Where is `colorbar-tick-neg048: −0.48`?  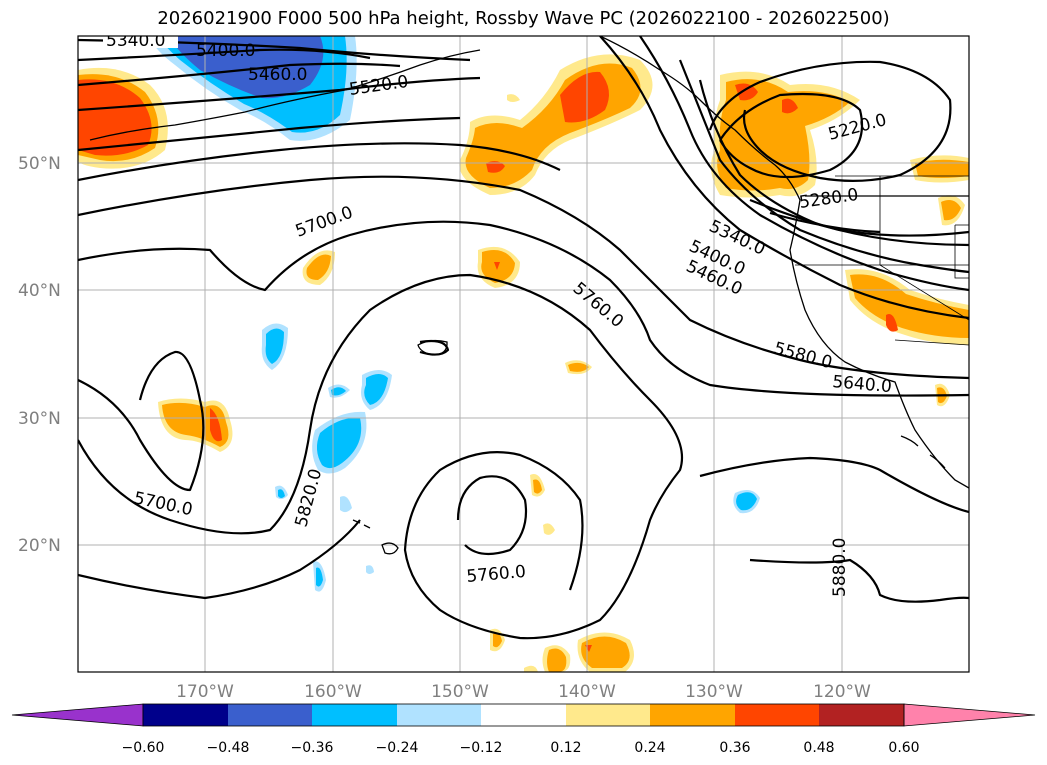 colorbar-tick-neg048: −0.48 is located at coordinates (228, 748).